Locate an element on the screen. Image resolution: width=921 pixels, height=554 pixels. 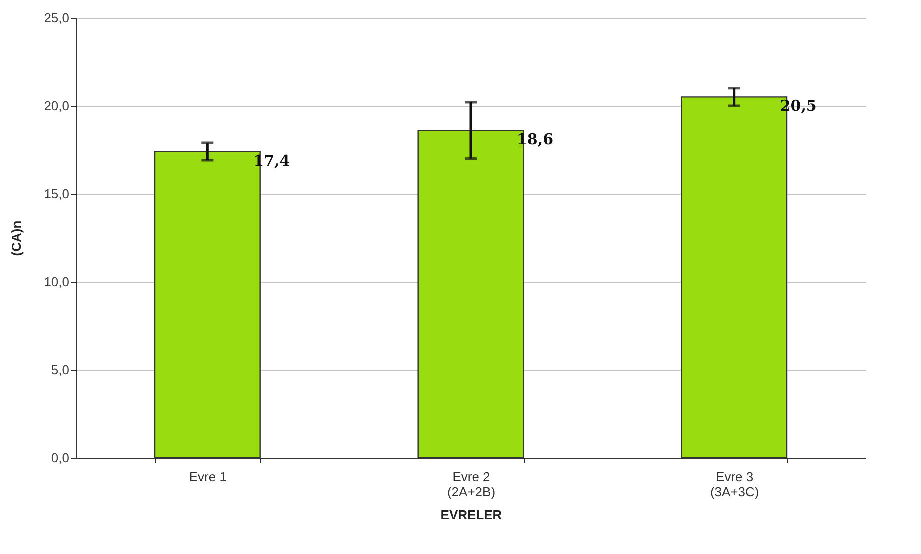
x-tick-label: Evre 2 (2A+2B) is located at coordinates (471, 485).